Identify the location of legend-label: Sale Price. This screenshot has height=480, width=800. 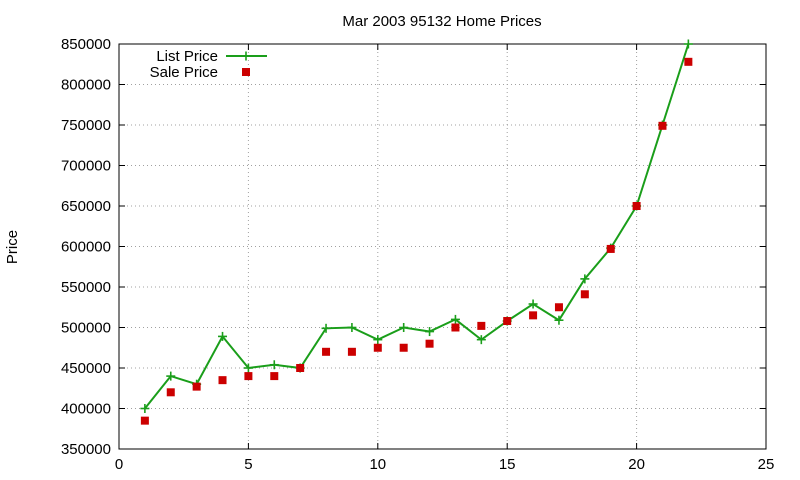
(184, 72).